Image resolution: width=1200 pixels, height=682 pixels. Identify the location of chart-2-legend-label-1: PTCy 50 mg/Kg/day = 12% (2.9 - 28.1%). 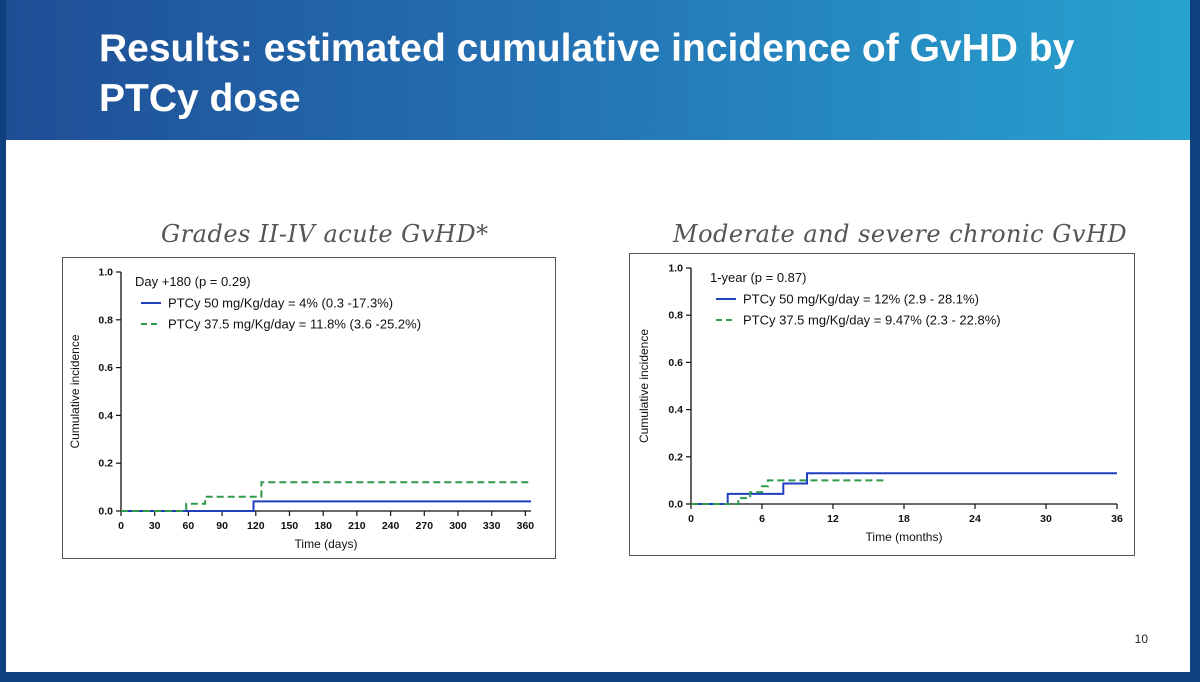
(861, 299).